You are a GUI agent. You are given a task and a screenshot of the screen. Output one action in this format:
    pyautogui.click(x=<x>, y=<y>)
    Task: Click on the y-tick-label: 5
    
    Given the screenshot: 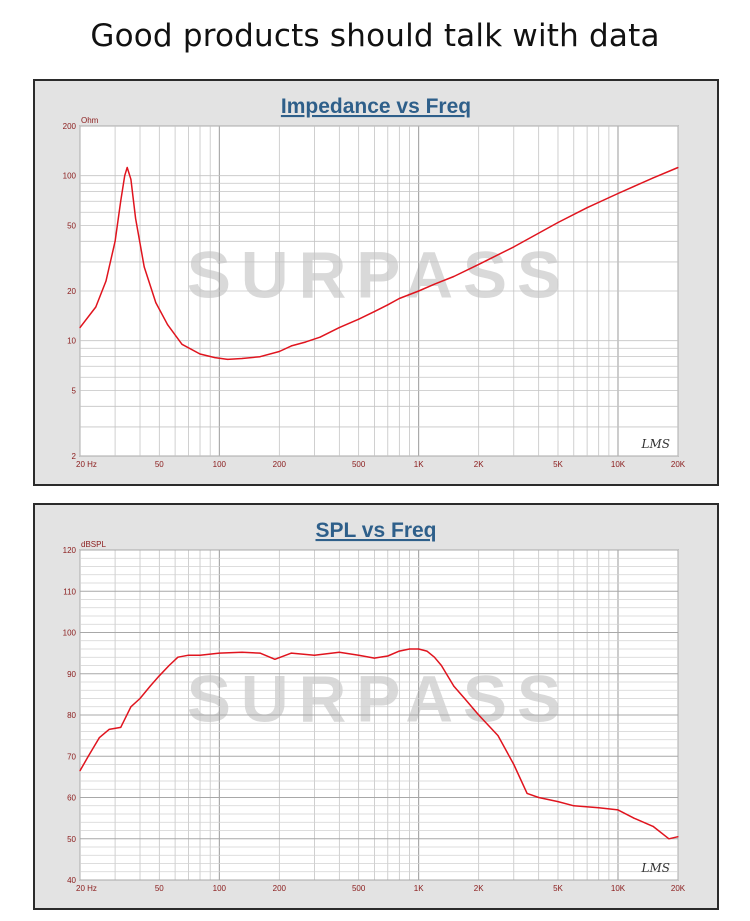 What is the action you would take?
    pyautogui.click(x=74, y=390)
    